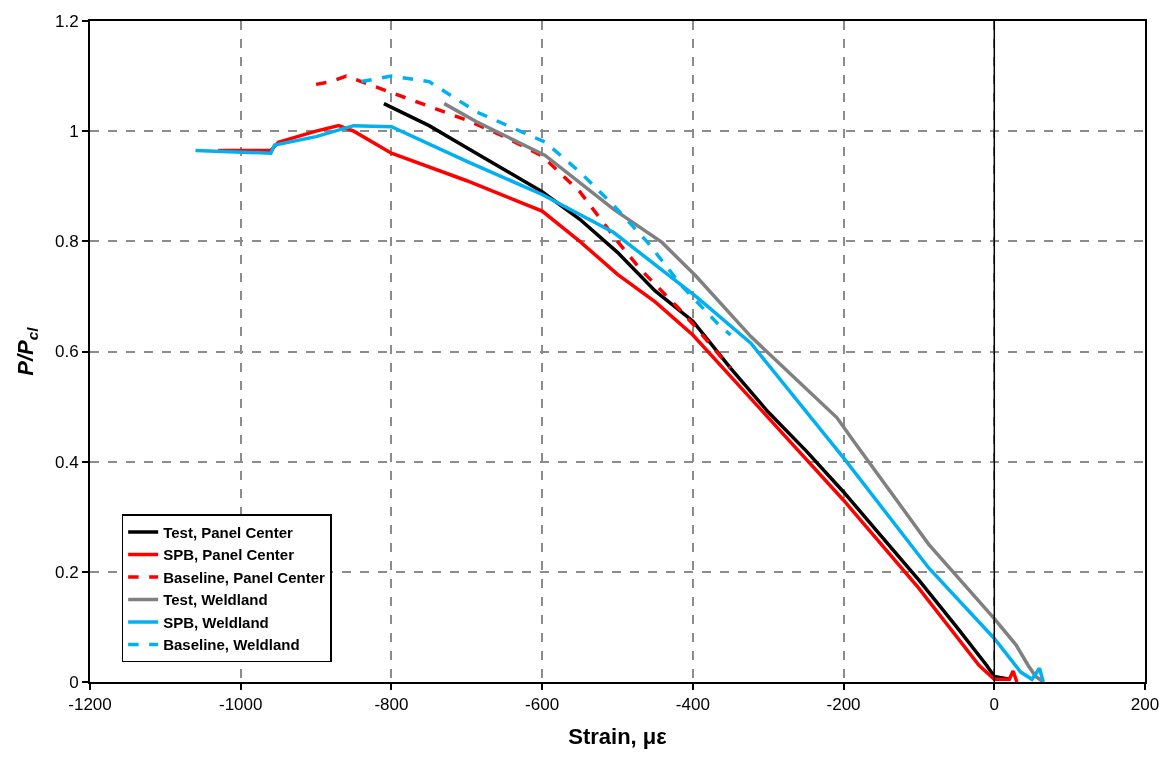 The image size is (1171, 762). I want to click on y-tick-label: 1, so click(74, 132).